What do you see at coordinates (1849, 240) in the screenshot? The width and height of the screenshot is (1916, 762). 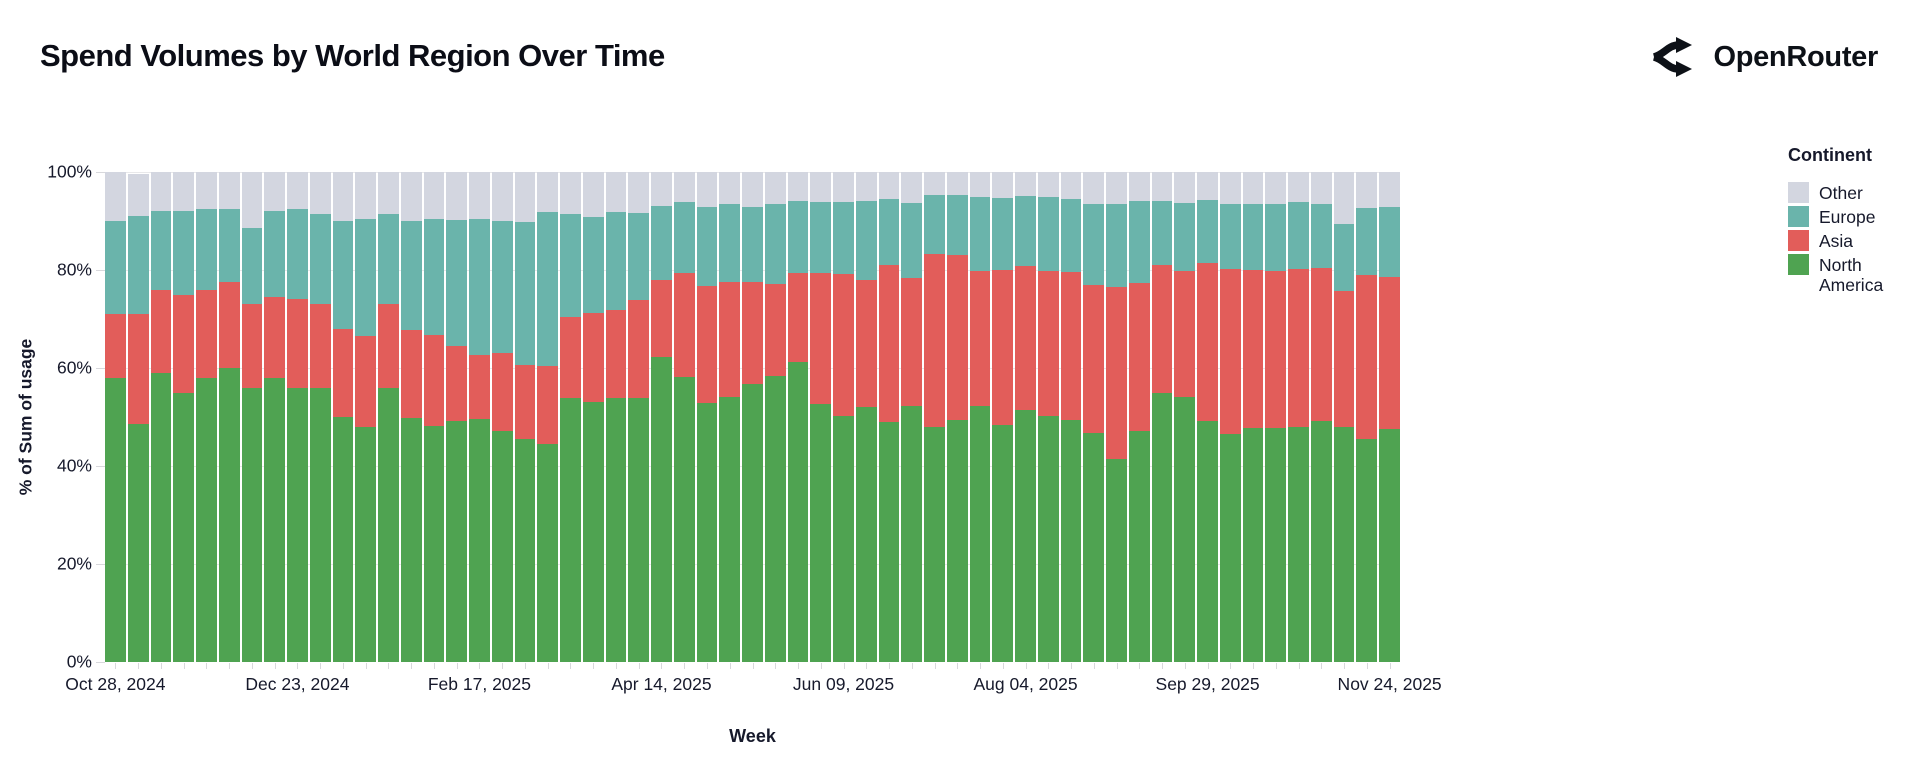 I see `legend-item-asia: Asia` at bounding box center [1849, 240].